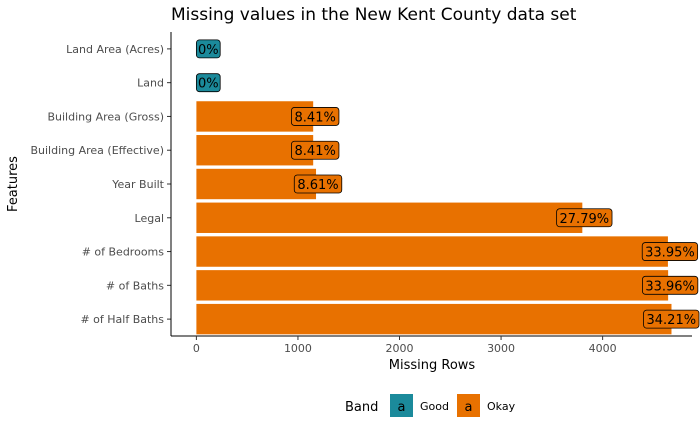 Image resolution: width=700 pixels, height=432 pixels. What do you see at coordinates (135, 285) in the screenshot?
I see `y-tick-label: # of Baths` at bounding box center [135, 285].